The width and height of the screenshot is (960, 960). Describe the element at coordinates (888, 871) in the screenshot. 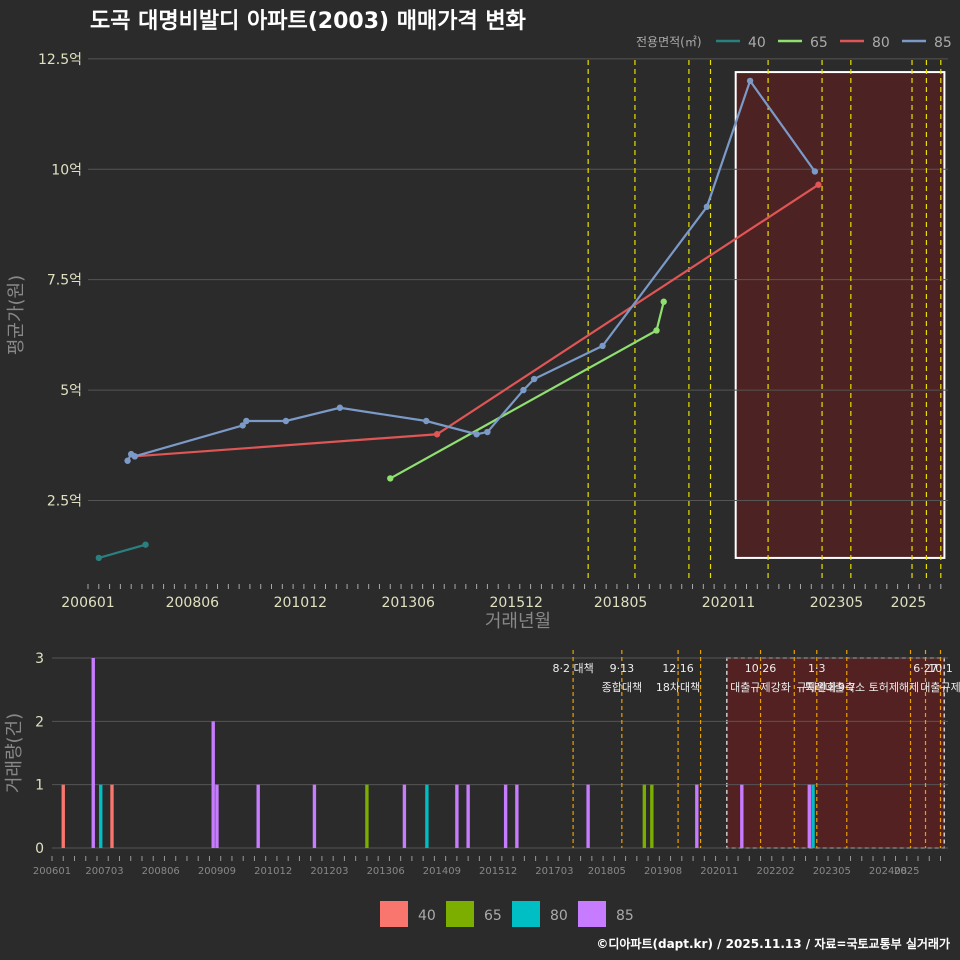

I see `volume-x-tick-label: 202408` at that location.